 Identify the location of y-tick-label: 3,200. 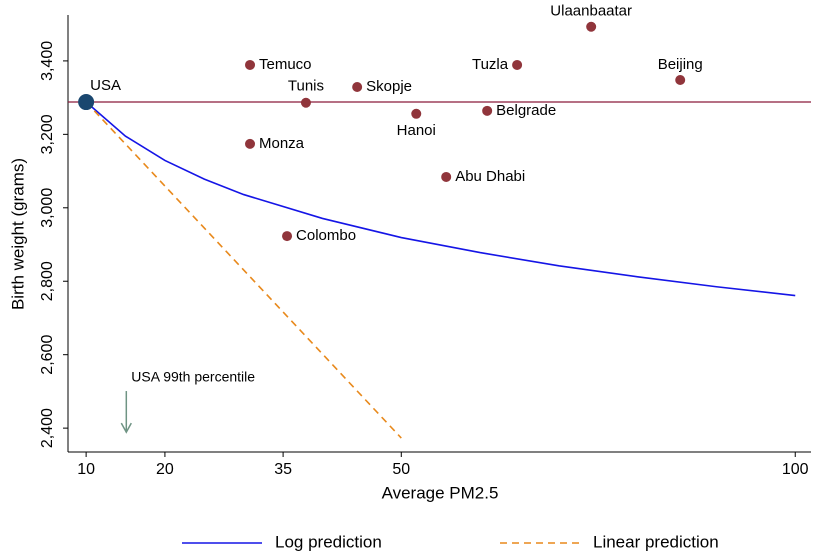
(47, 134).